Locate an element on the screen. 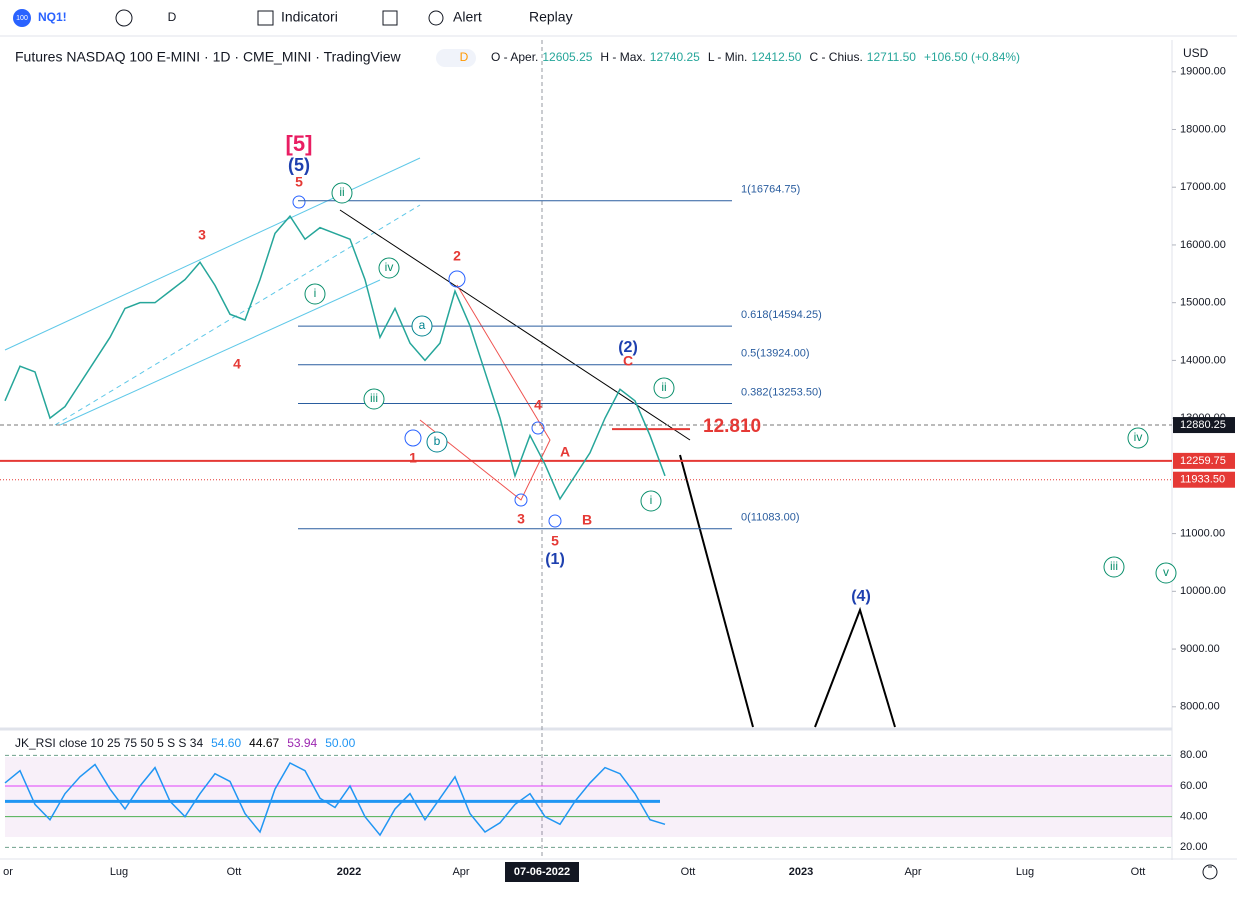  wave-label: 1 is located at coordinates (413, 458).